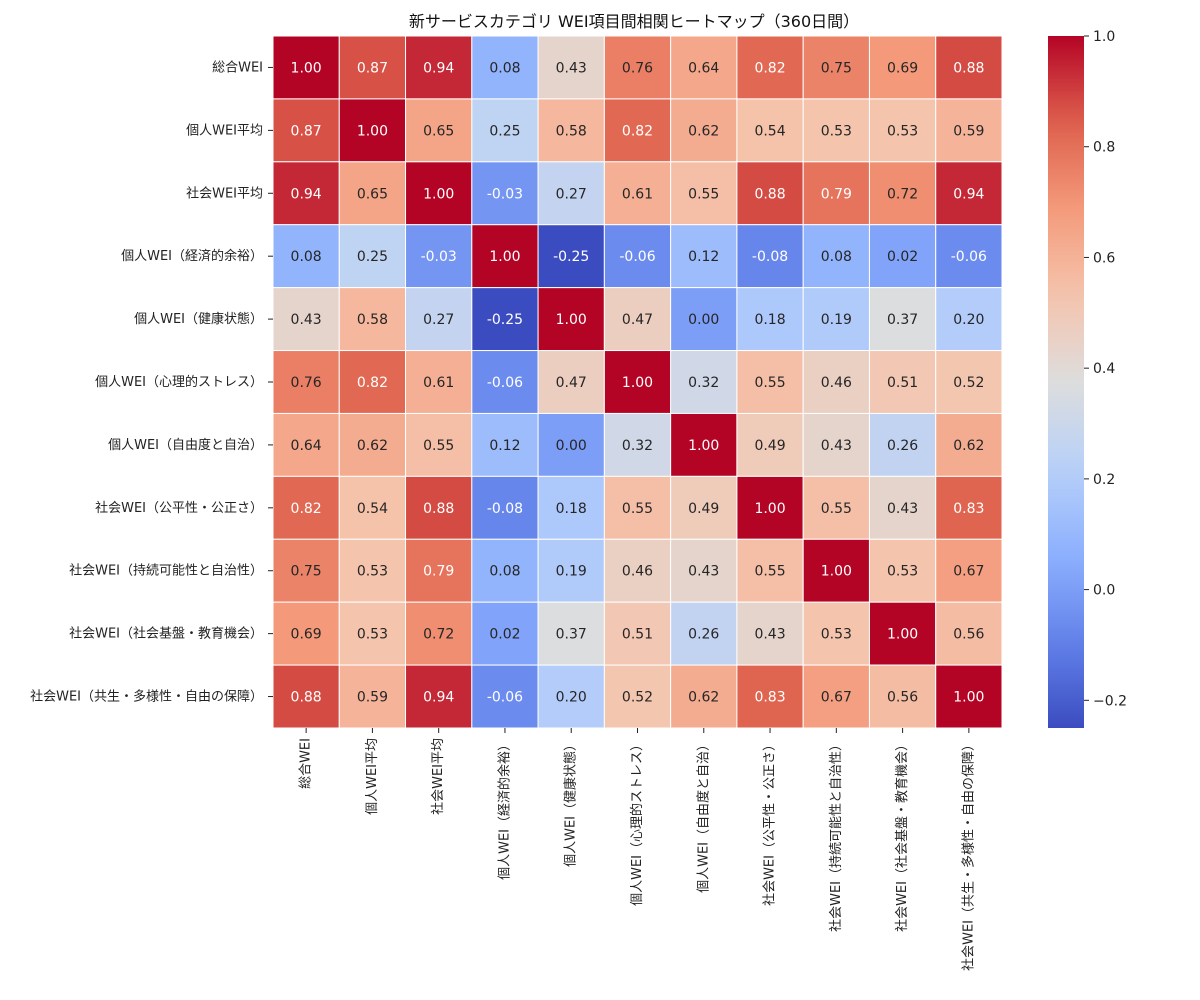 Image resolution: width=1200 pixels, height=1000 pixels. I want to click on cell-value-label: 0.87, so click(372, 68).